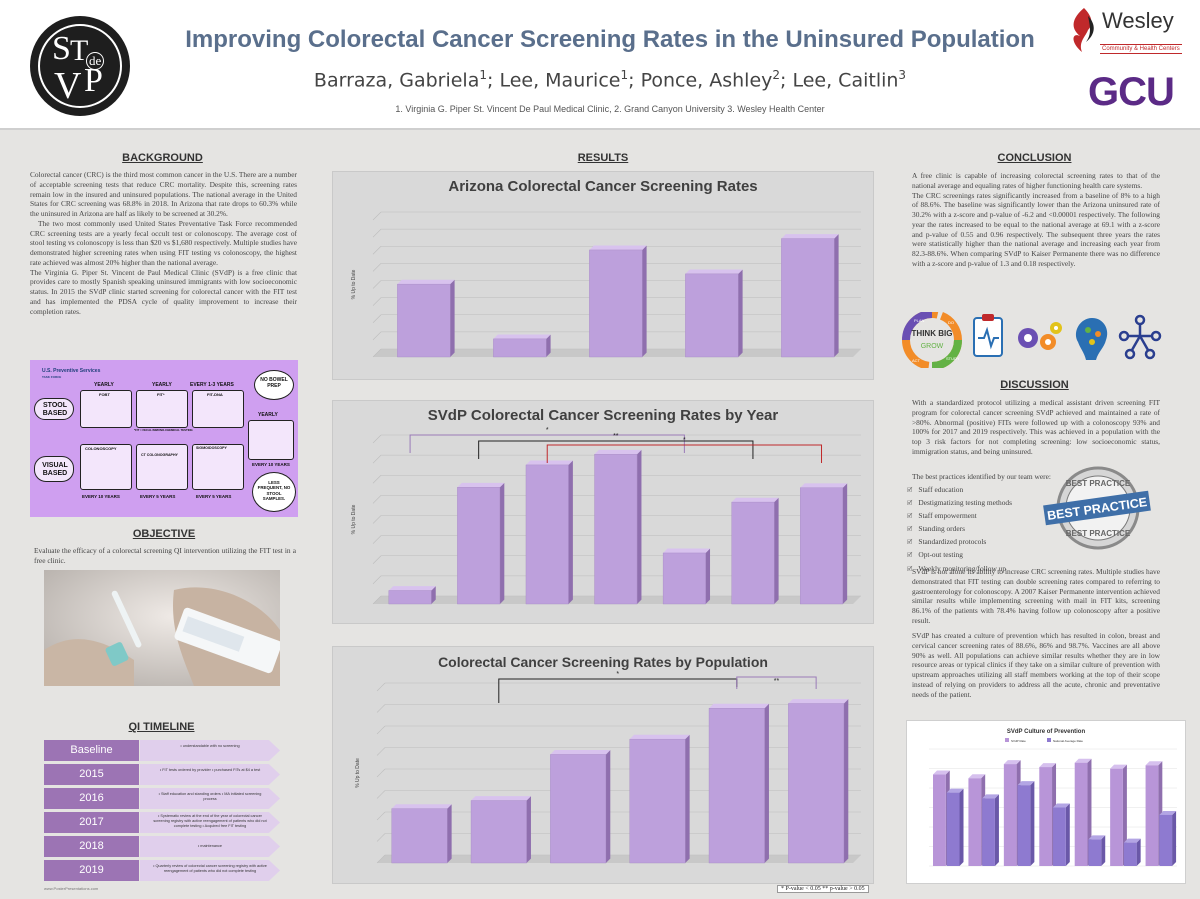  I want to click on svdp-logo-de: de, so click(95, 61).